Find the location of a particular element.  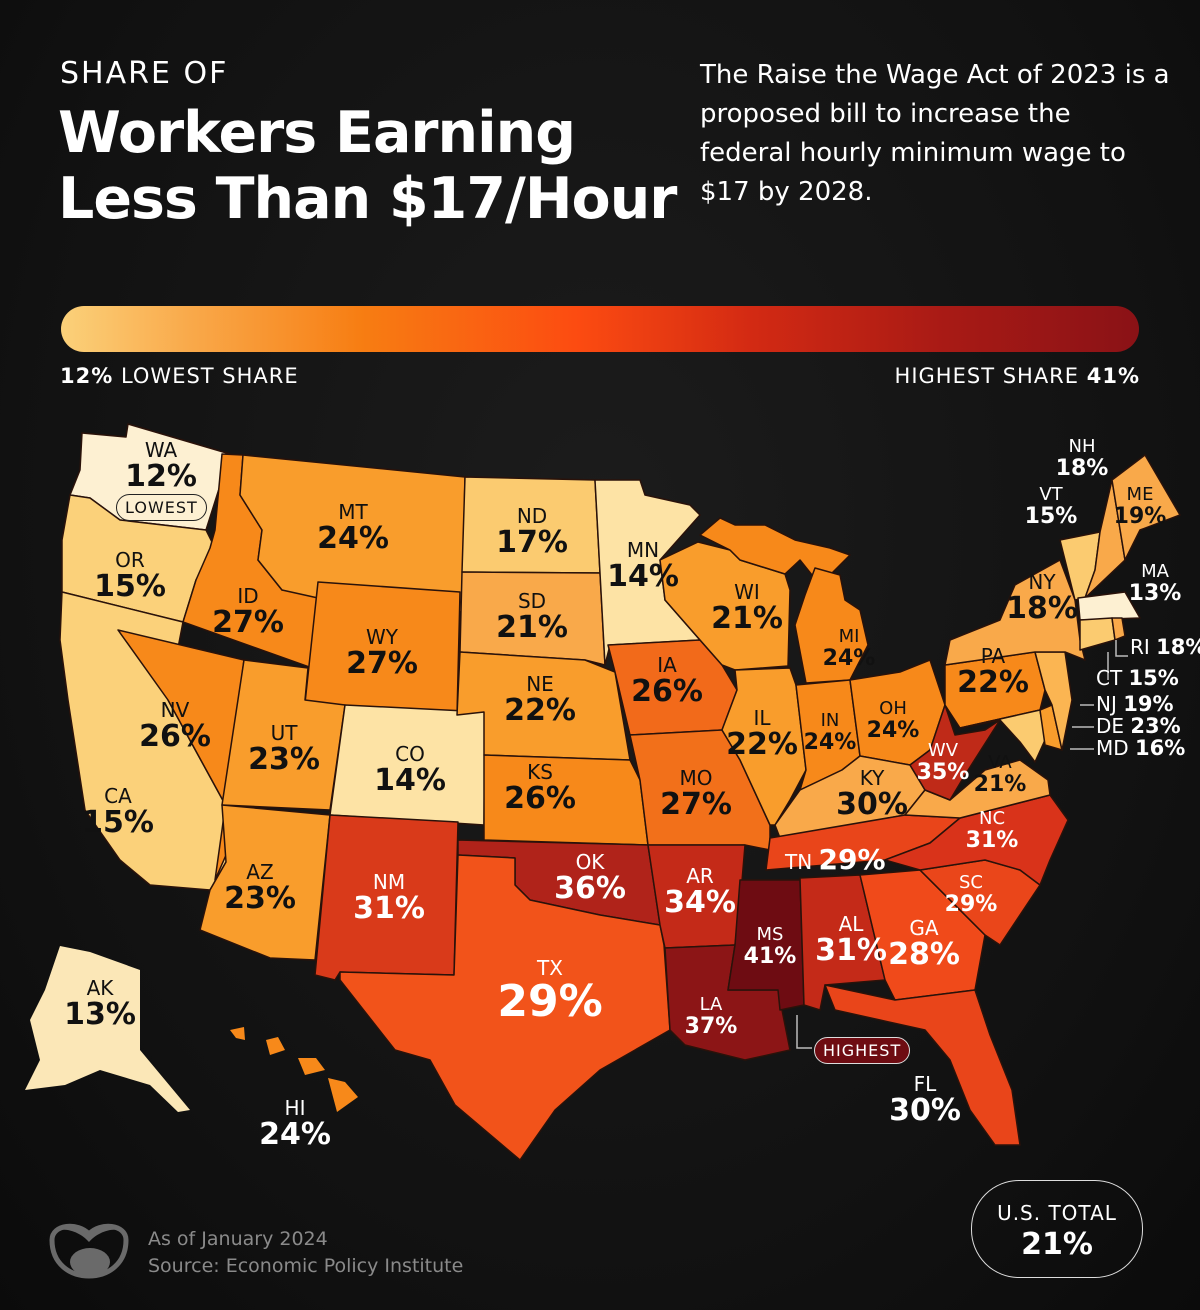

label-NJ: NJ 19% is located at coordinates (1135, 704).